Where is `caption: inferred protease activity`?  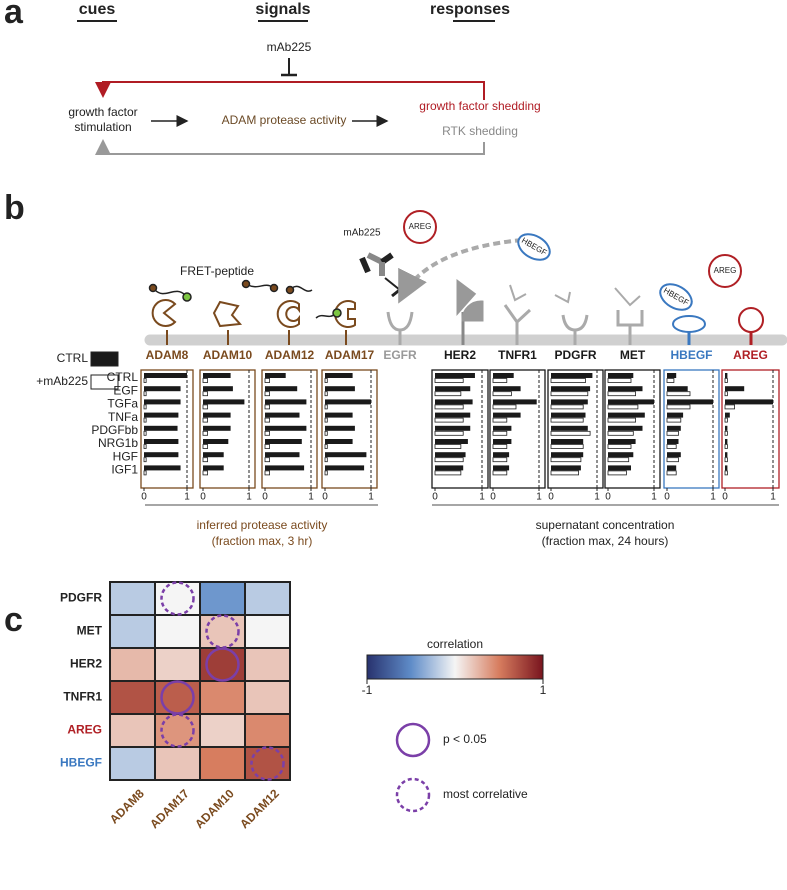
caption: inferred protease activity is located at coordinates (262, 525).